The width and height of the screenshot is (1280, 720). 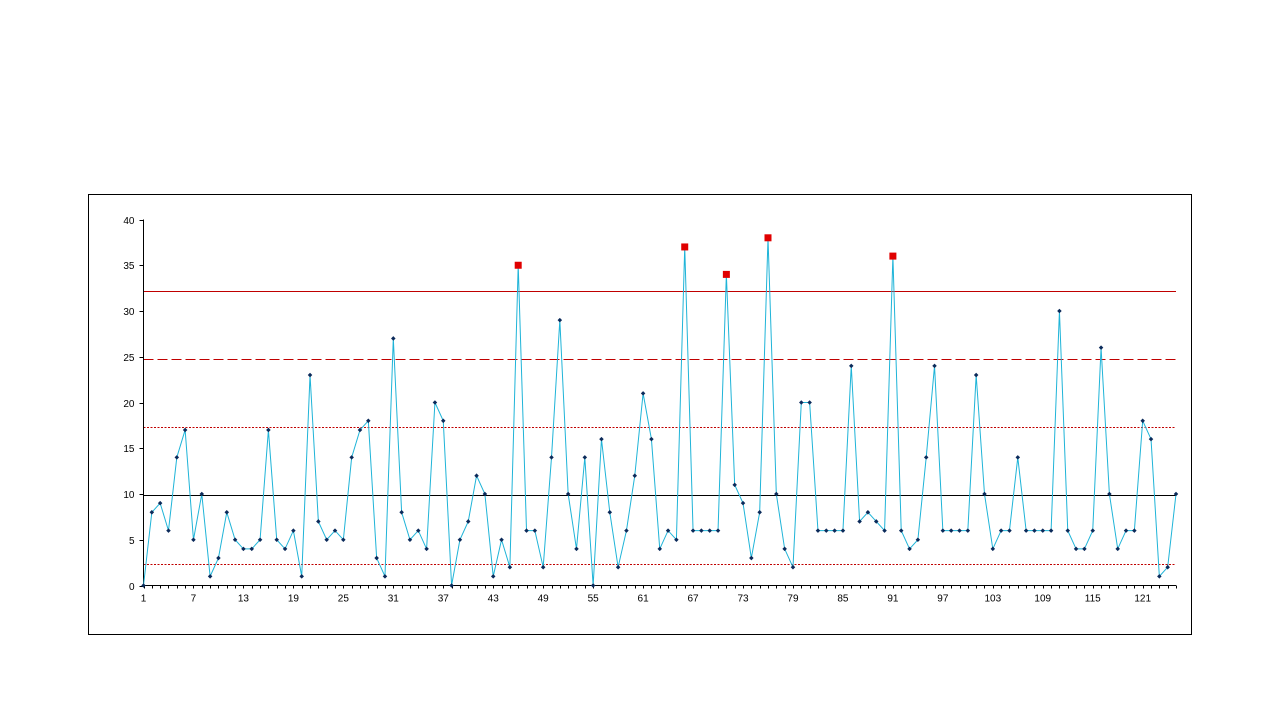 What do you see at coordinates (394, 599) in the screenshot?
I see `x-tick-label: 31` at bounding box center [394, 599].